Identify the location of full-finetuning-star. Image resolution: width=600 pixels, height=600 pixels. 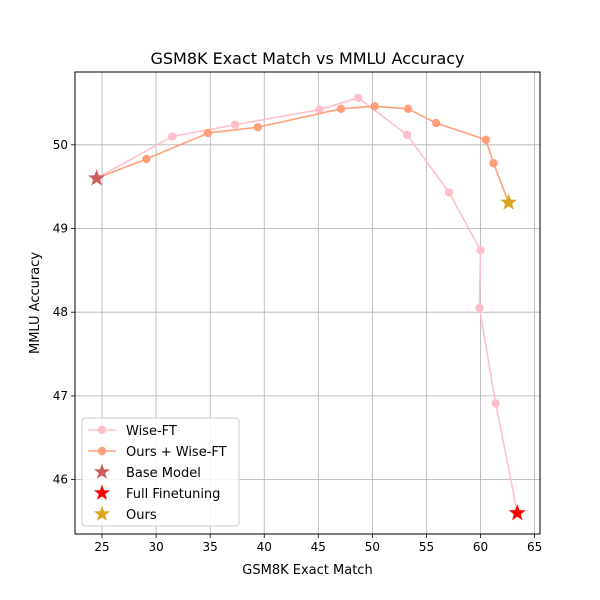
(517, 512).